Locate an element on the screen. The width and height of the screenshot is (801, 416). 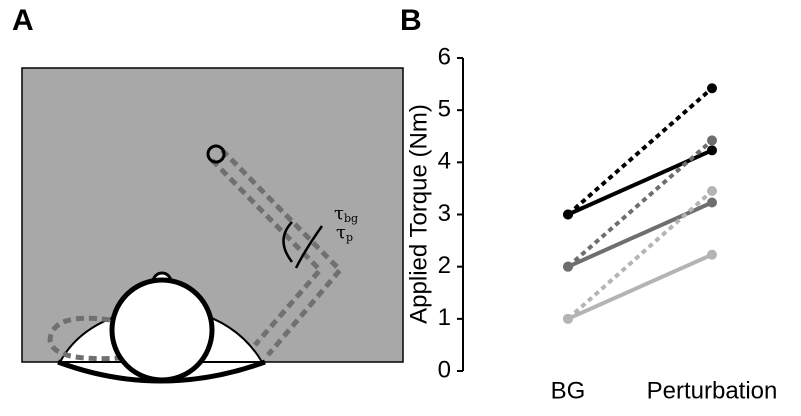
tau-subscript: p is located at coordinates (349, 237).